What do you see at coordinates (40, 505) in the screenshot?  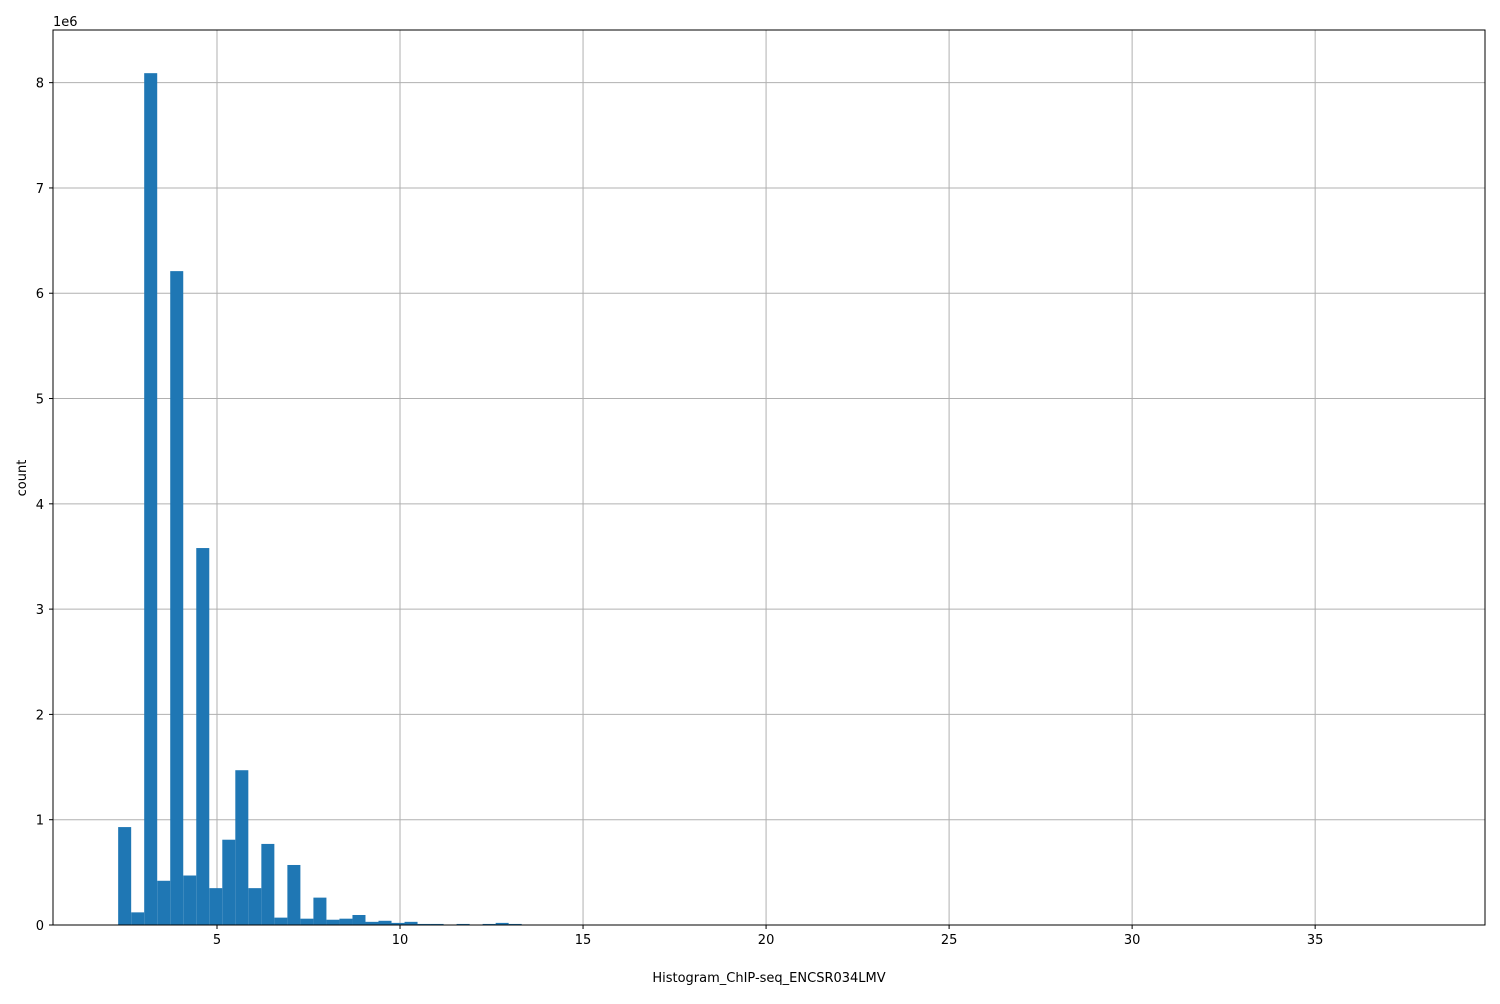 I see `y-tick-label: 4` at bounding box center [40, 505].